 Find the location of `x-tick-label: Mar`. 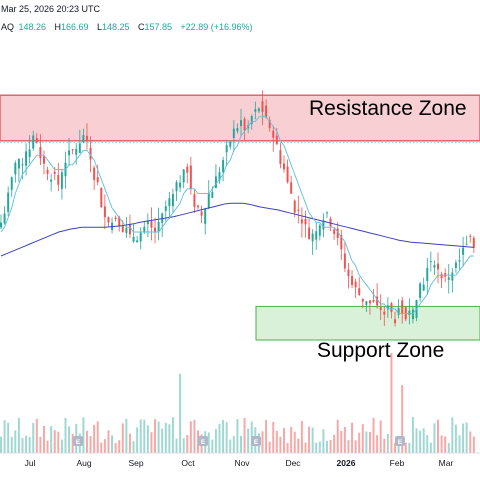

x-tick-label: Mar is located at coordinates (446, 463).